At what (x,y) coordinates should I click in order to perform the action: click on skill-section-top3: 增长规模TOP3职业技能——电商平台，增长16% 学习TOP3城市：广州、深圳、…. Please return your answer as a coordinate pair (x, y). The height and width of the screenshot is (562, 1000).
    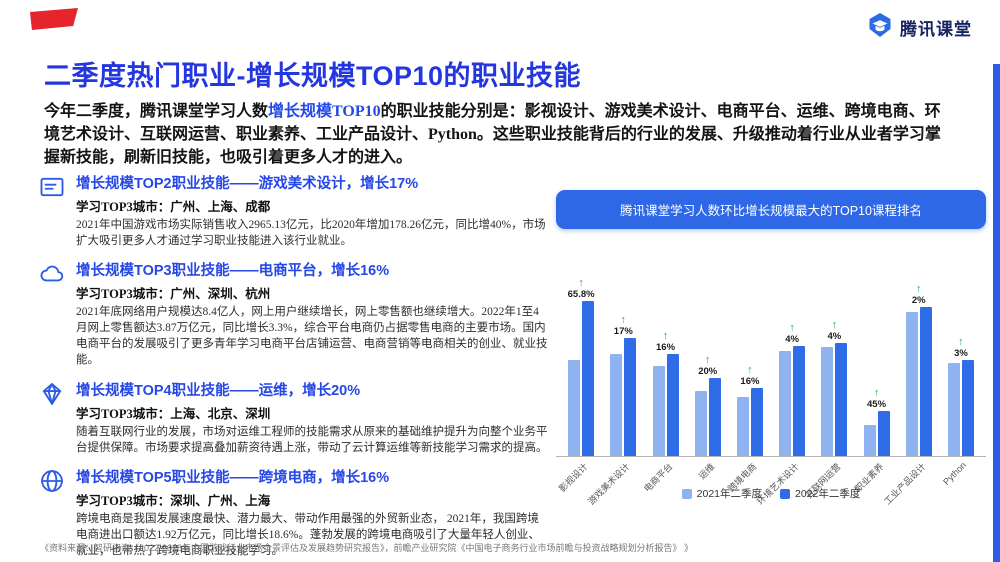
    Looking at the image, I should click on (293, 313).